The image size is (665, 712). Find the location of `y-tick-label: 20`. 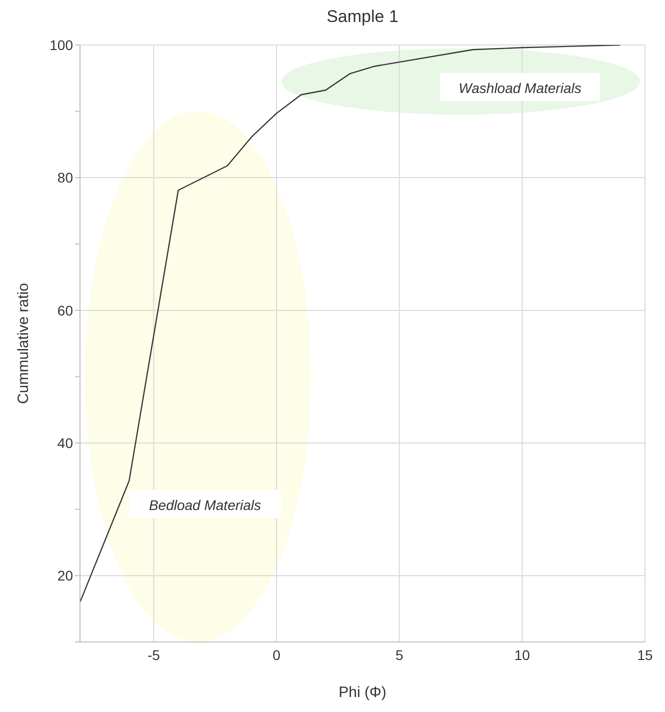

y-tick-label: 20 is located at coordinates (65, 576).